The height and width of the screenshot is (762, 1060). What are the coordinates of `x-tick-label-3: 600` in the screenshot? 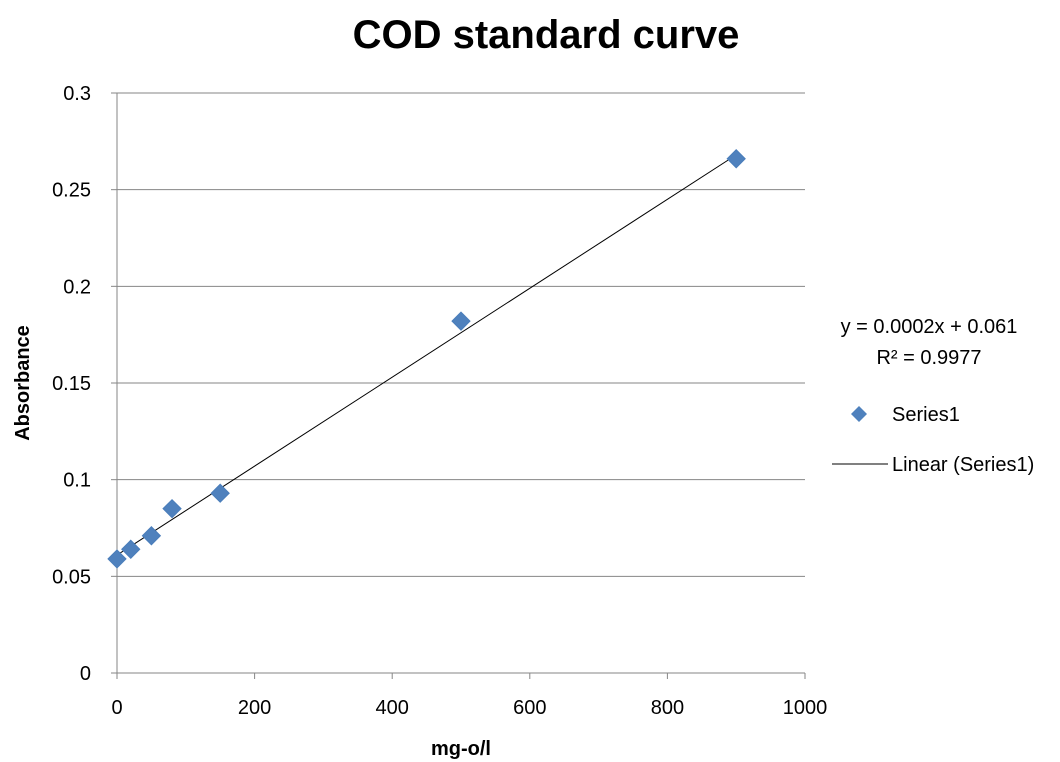 It's located at (529, 708).